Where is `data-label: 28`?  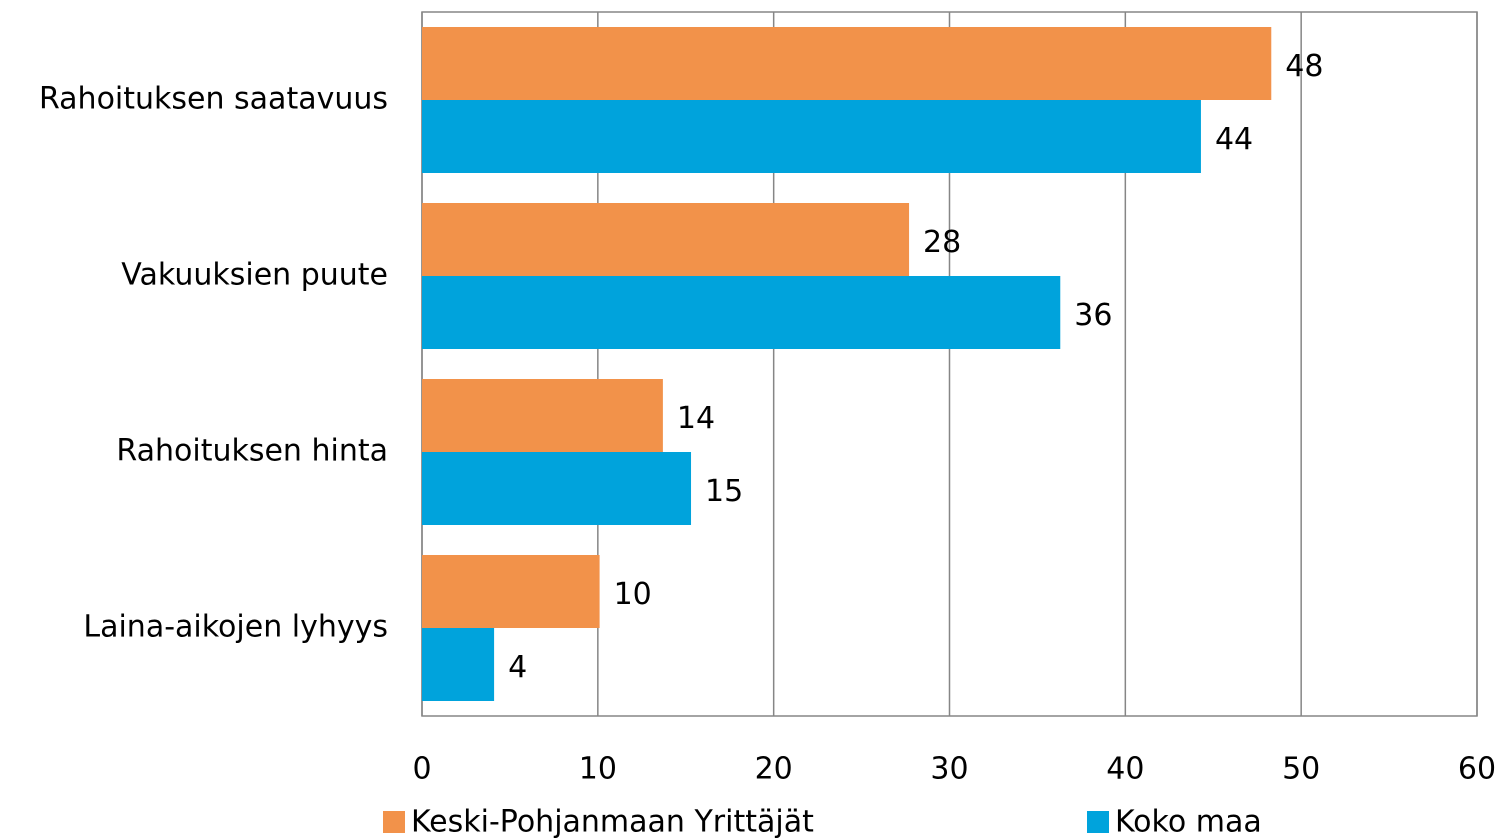
data-label: 28 is located at coordinates (942, 242).